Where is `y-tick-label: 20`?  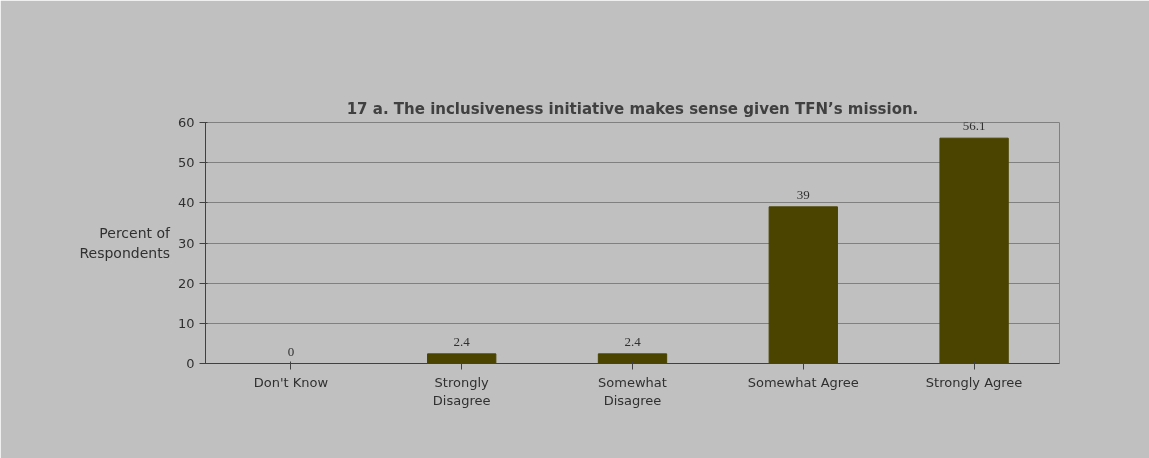
y-tick-label: 20 is located at coordinates (186, 283).